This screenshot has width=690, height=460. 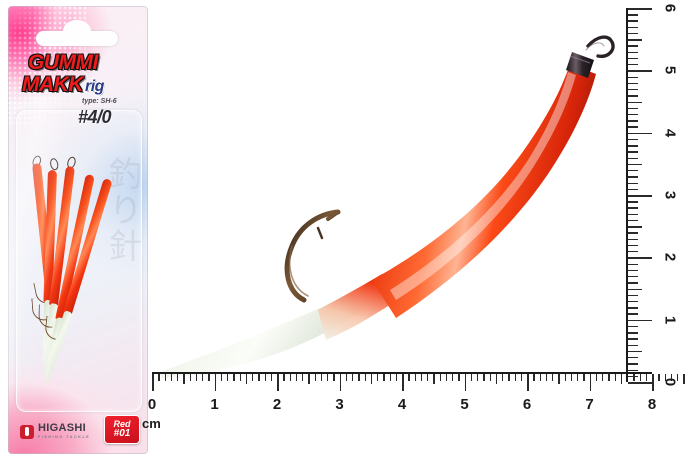 I want to click on lure-color-blend, so click(x=358, y=307).